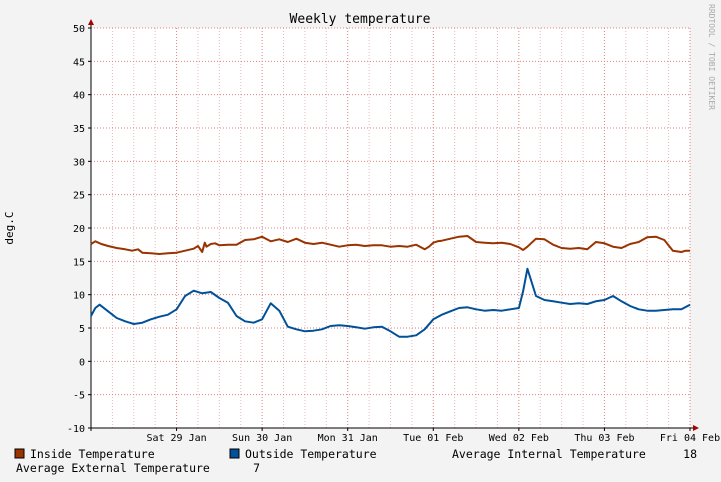 The height and width of the screenshot is (482, 721). Describe the element at coordinates (79, 129) in the screenshot. I see `y-tick-label: 35` at that location.